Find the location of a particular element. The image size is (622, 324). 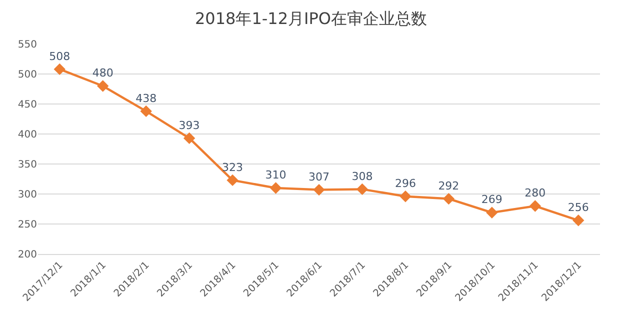

data-label: 256 is located at coordinates (578, 207).